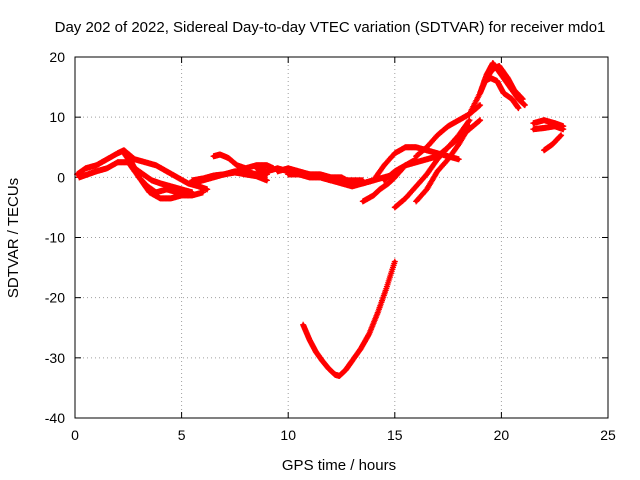 Image resolution: width=640 pixels, height=480 pixels. I want to click on y-tick-label: -30, so click(55, 358).